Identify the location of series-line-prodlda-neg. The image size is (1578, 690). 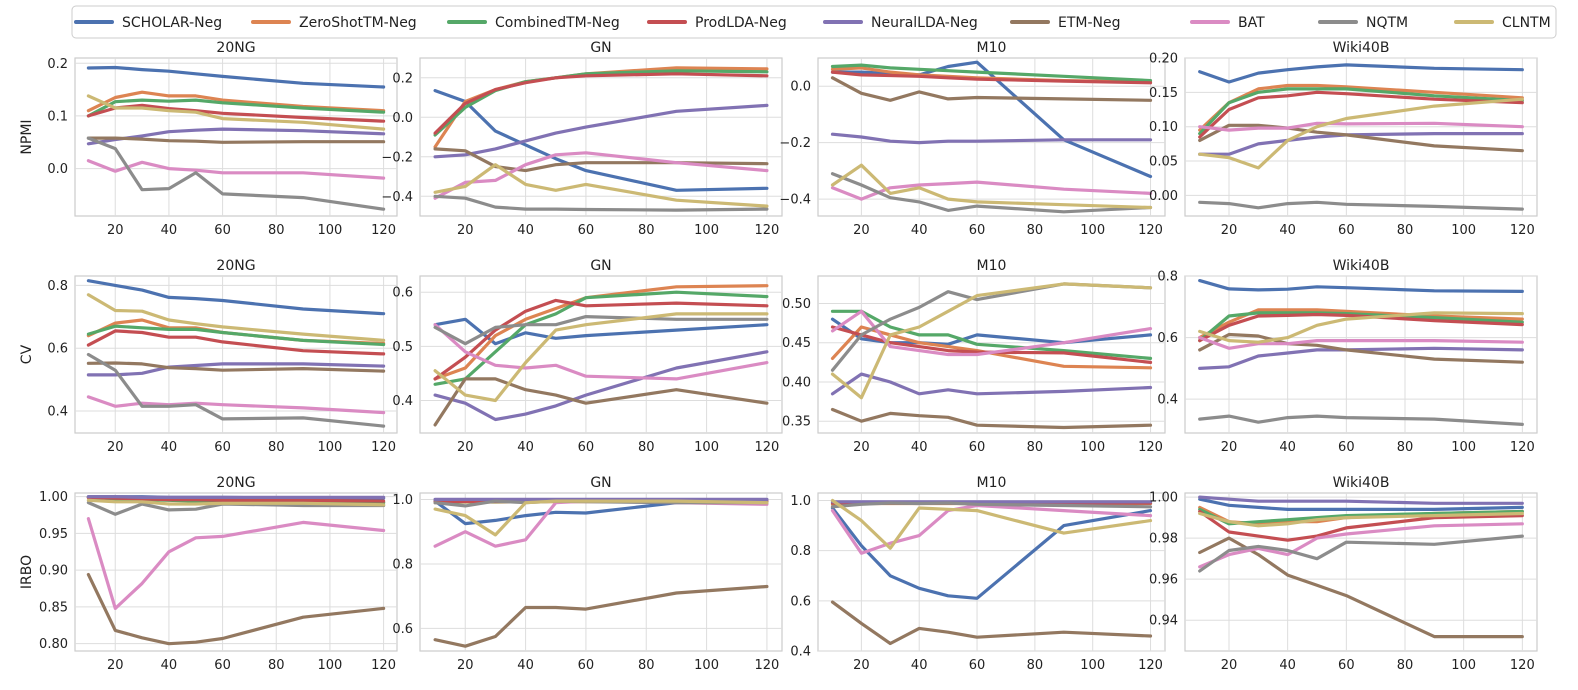
(1361, 327).